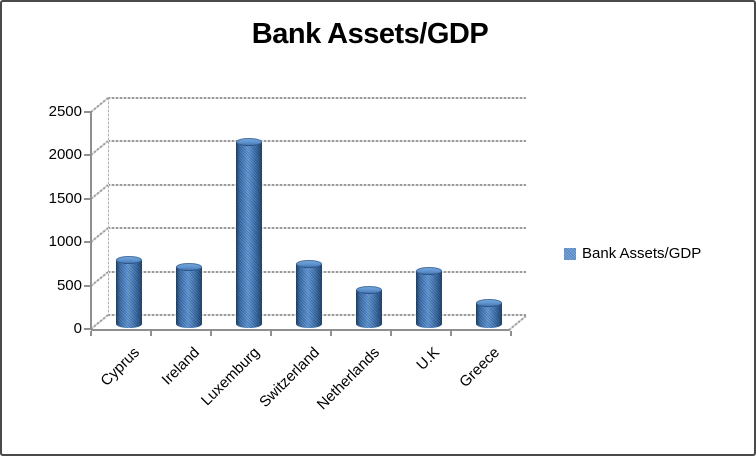 The width and height of the screenshot is (756, 456). What do you see at coordinates (65, 111) in the screenshot?
I see `y-axis-label: 2500` at bounding box center [65, 111].